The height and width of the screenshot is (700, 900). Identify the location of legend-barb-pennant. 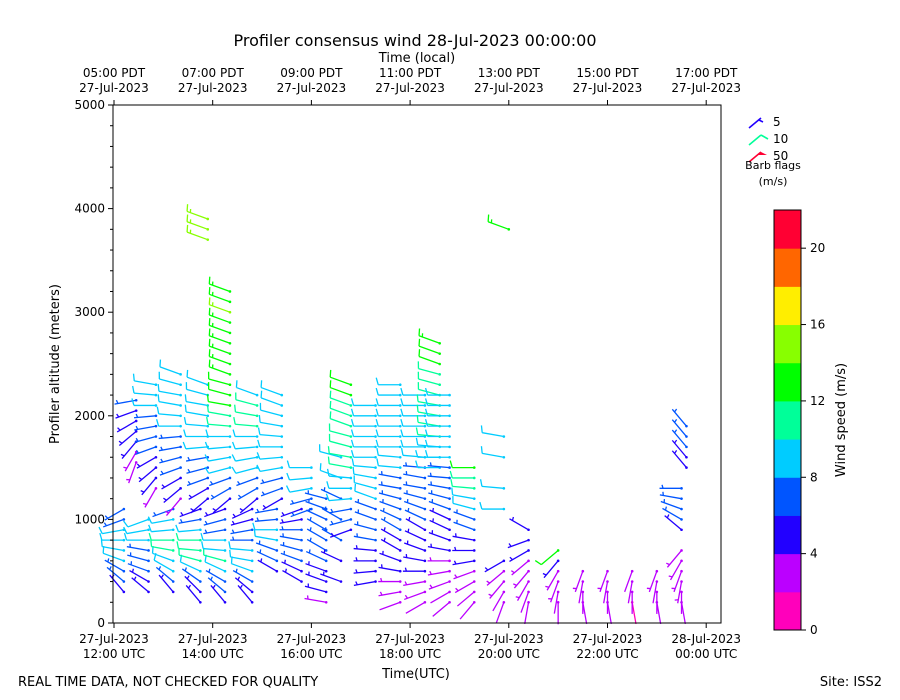
(762, 153).